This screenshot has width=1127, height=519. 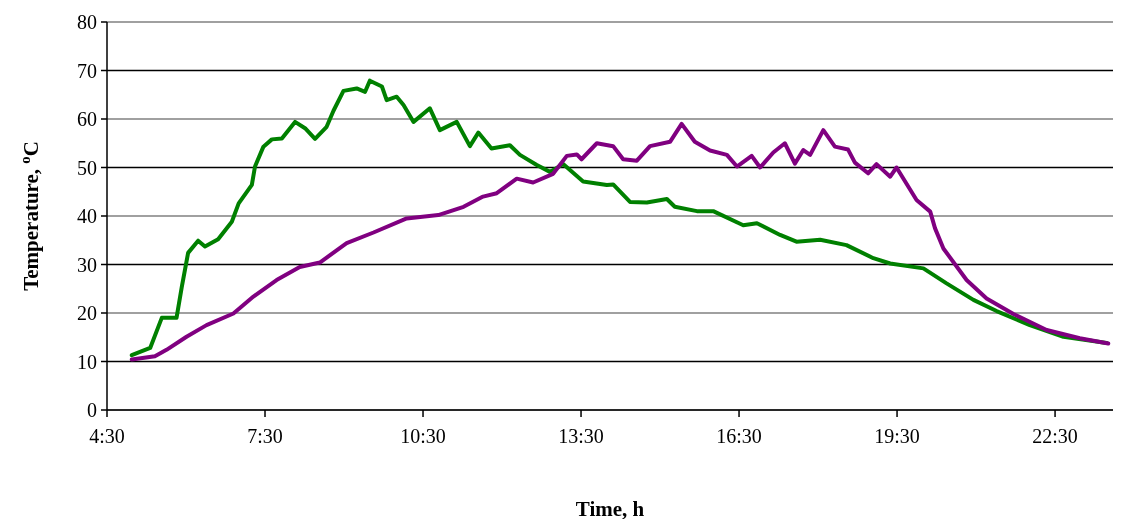 I want to click on x-tick-label: 10:30, so click(x=423, y=436).